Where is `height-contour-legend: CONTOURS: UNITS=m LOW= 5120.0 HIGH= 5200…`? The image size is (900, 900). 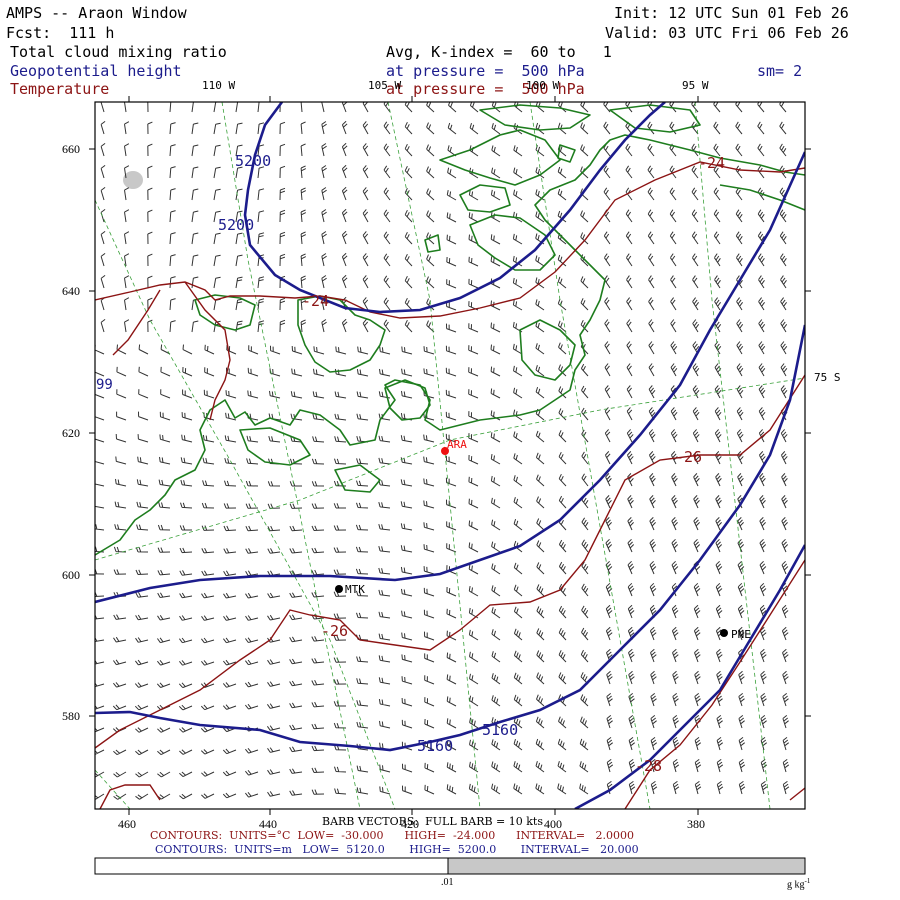 height-contour-legend: CONTOURS: UNITS=m LOW= 5120.0 HIGH= 5200… is located at coordinates (397, 849).